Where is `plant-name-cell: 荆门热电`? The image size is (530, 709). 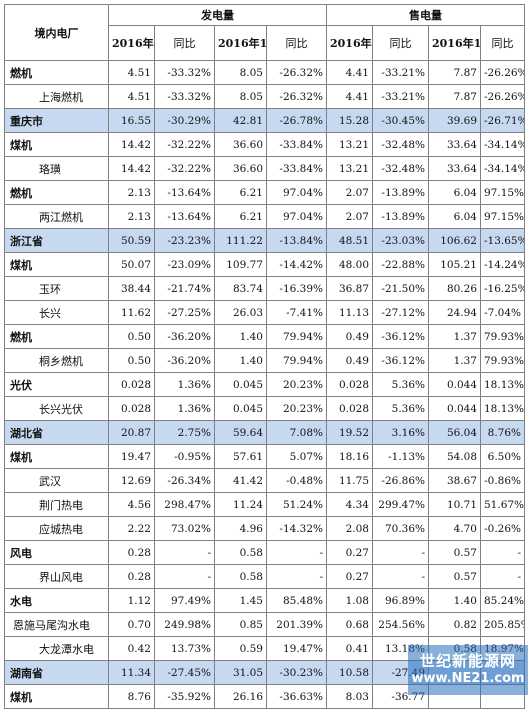
plant-name-cell: 荆门热电 is located at coordinates (56, 504).